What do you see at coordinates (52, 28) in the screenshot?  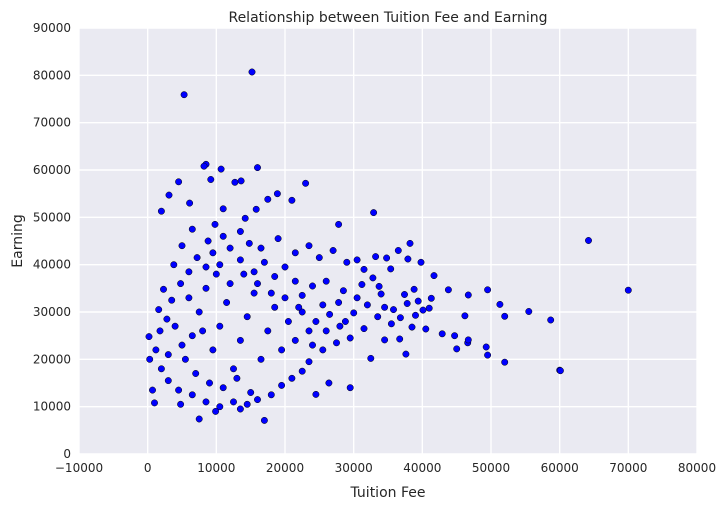 I see `y-tick-label: 90000` at bounding box center [52, 28].